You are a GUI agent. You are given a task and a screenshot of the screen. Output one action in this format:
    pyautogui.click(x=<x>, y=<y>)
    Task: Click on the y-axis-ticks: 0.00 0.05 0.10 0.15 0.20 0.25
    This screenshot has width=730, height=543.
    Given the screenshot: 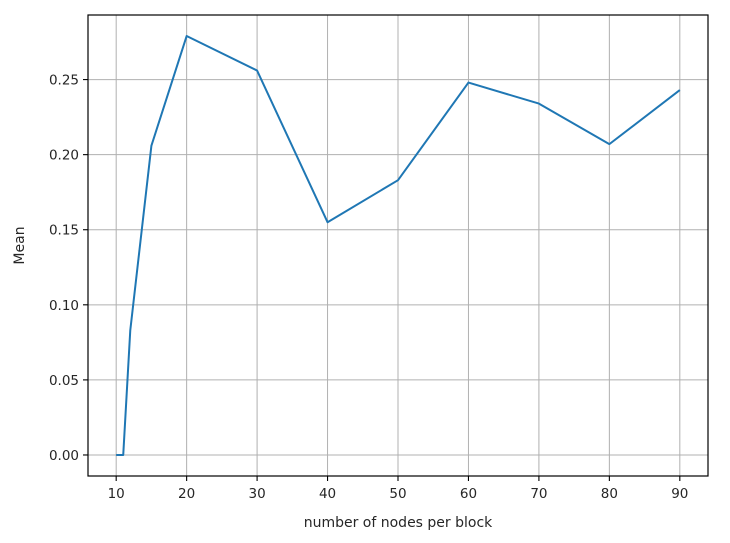 What is the action you would take?
    pyautogui.click(x=68, y=268)
    